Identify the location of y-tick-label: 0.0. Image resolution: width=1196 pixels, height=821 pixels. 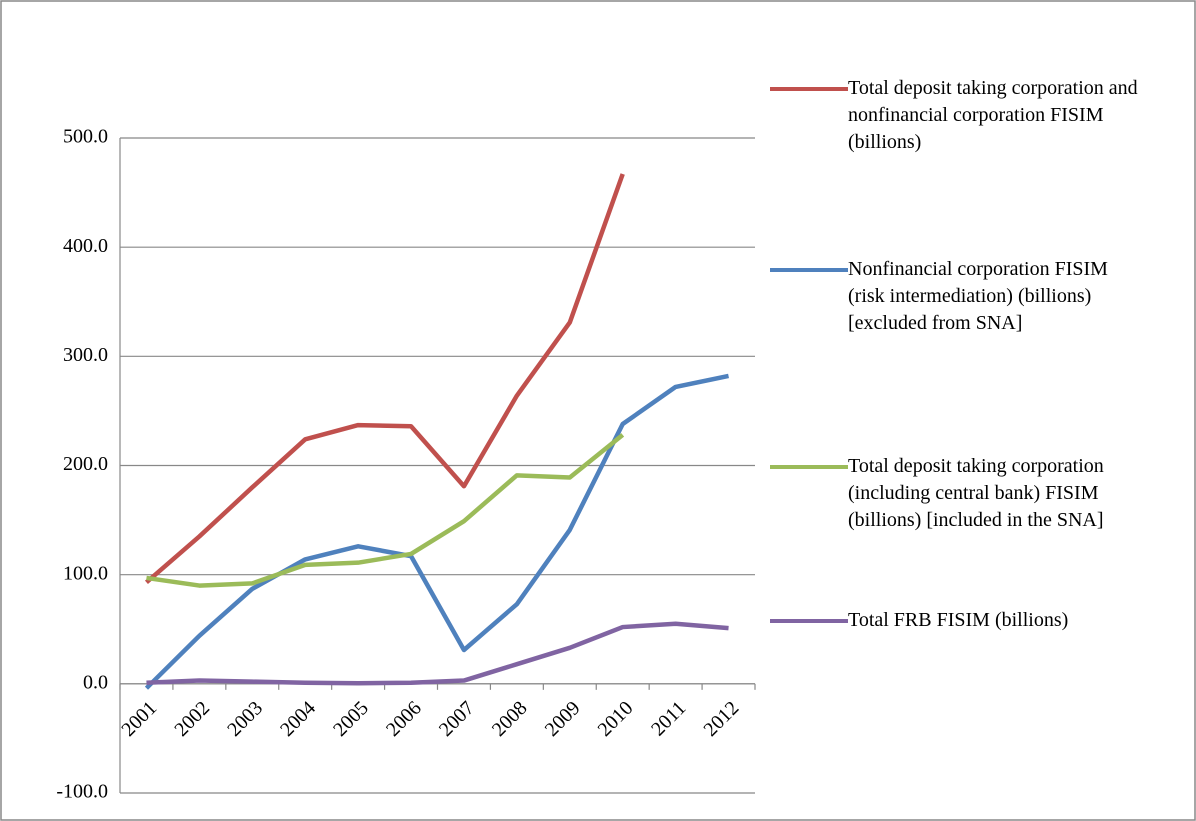
(95, 682).